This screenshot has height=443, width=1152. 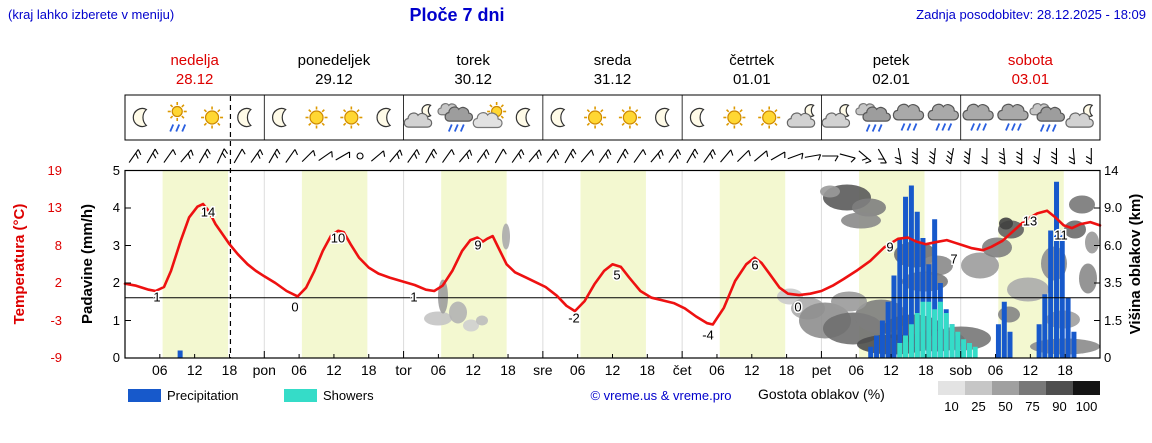 What do you see at coordinates (661, 395) in the screenshot?
I see `credit-link: © vreme.us & vreme.pro` at bounding box center [661, 395].